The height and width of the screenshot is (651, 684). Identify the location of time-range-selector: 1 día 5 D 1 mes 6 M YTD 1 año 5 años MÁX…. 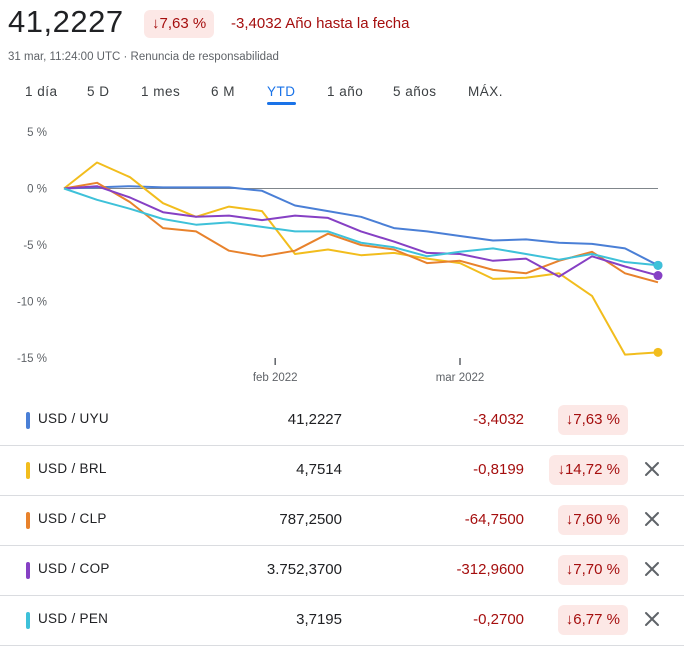
(342, 96).